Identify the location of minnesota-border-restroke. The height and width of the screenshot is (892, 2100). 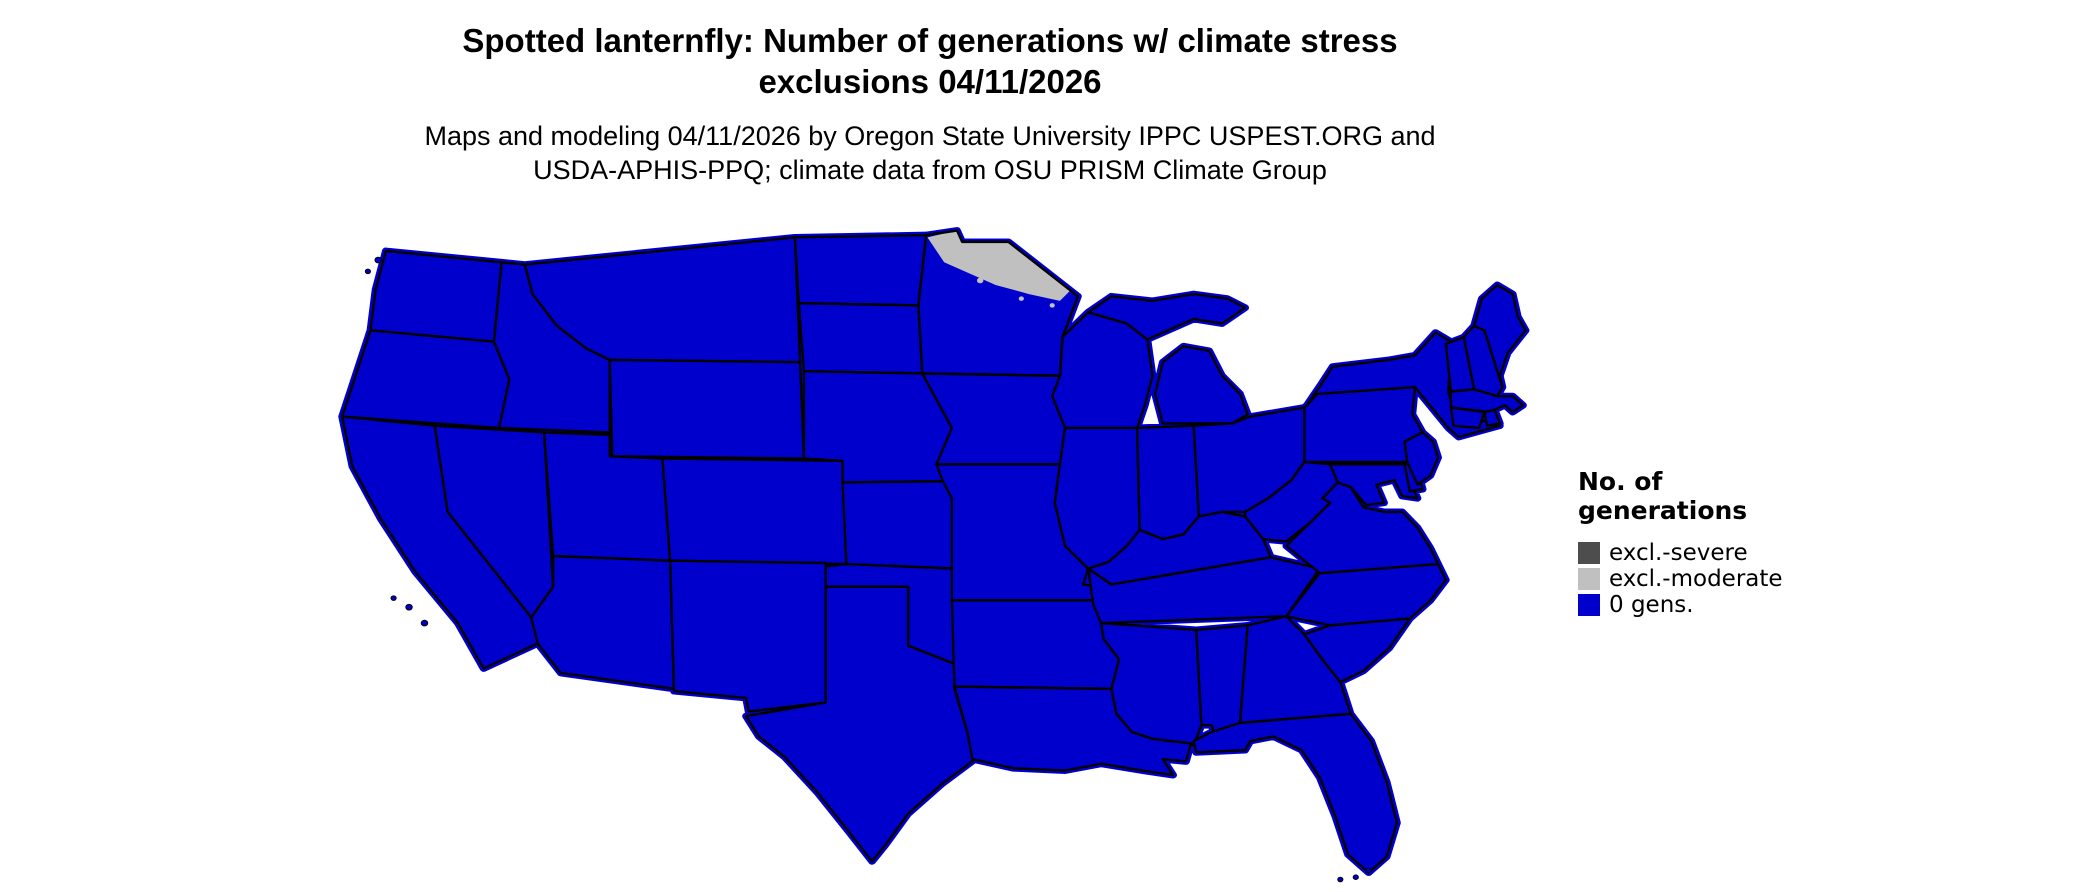
(998, 303).